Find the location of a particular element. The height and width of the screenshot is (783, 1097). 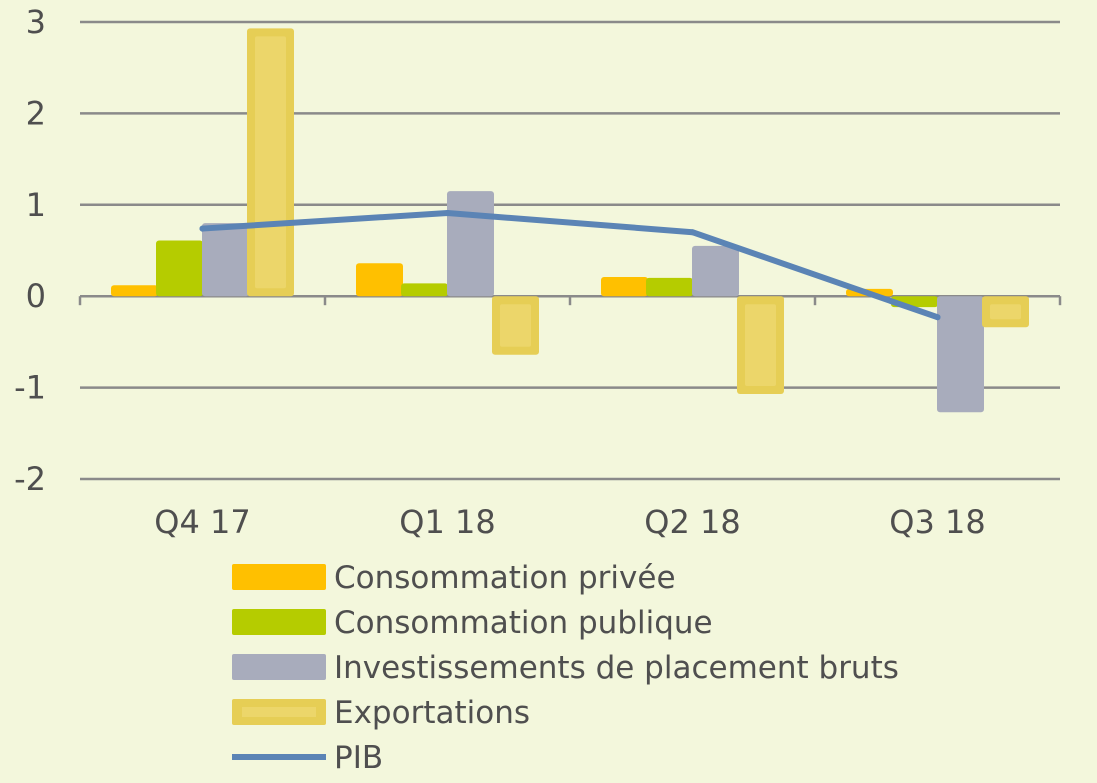

y-tick-label: -2 is located at coordinates (30, 479).